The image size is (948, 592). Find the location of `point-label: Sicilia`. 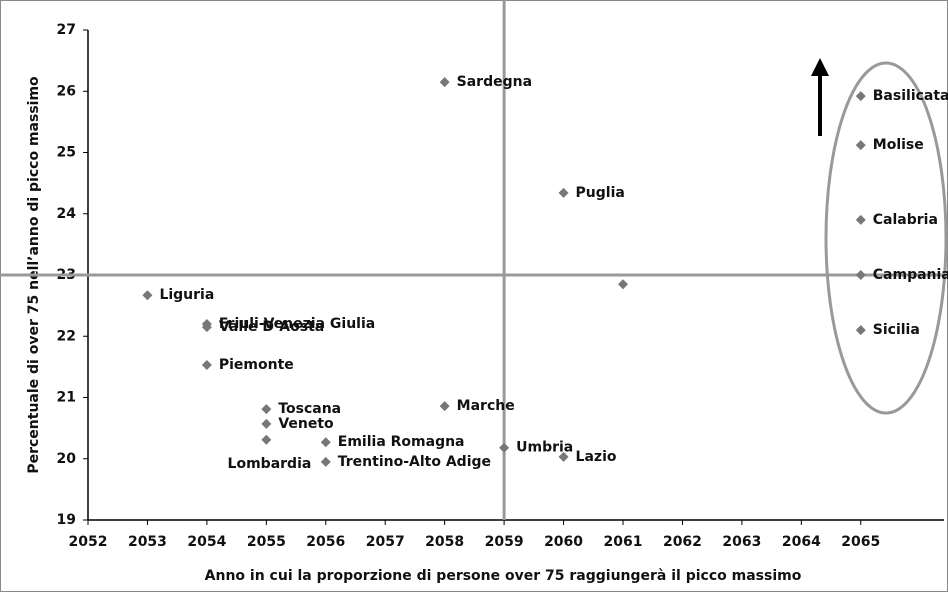

point-label: Sicilia is located at coordinates (896, 330).